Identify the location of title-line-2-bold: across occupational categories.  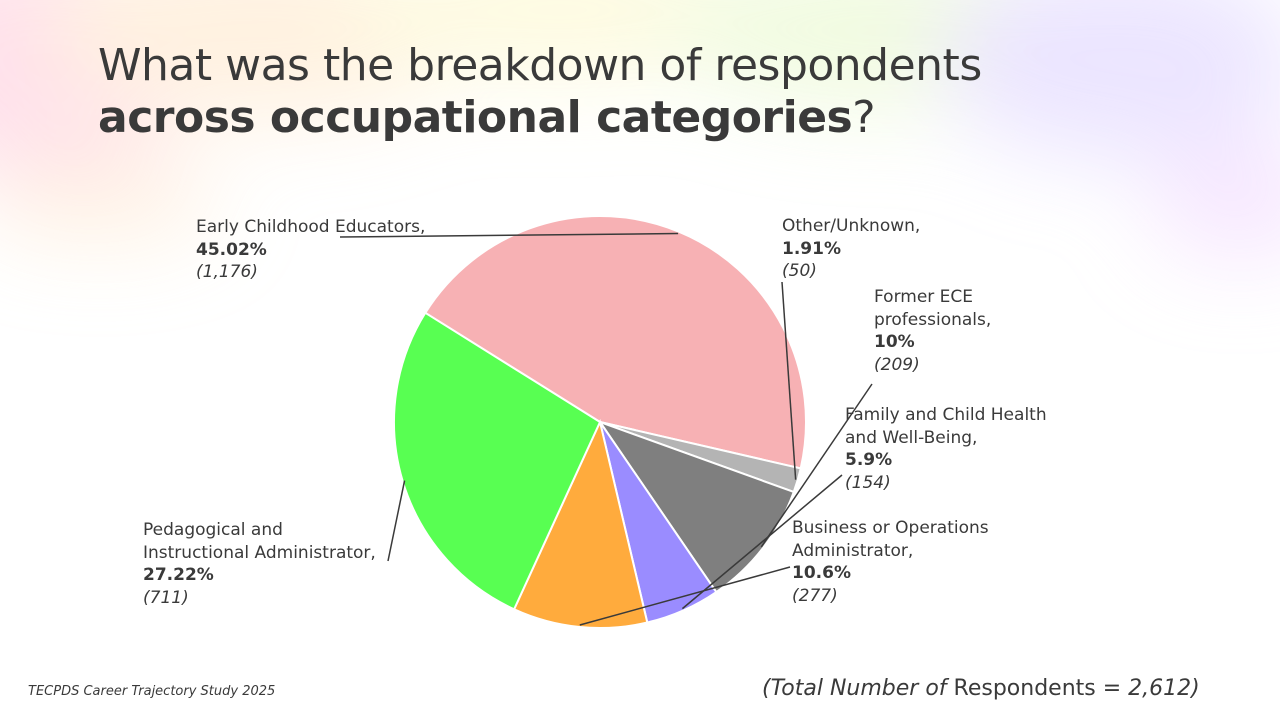
(475, 117).